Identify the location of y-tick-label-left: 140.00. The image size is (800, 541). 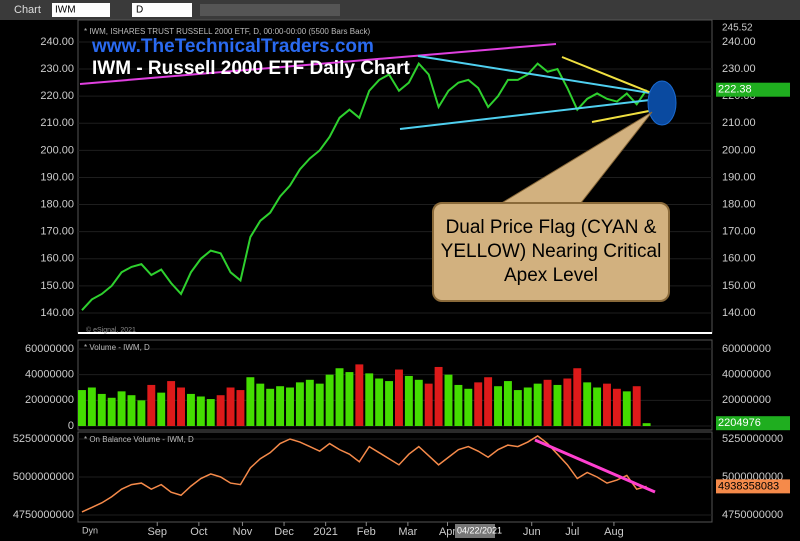
(57, 313).